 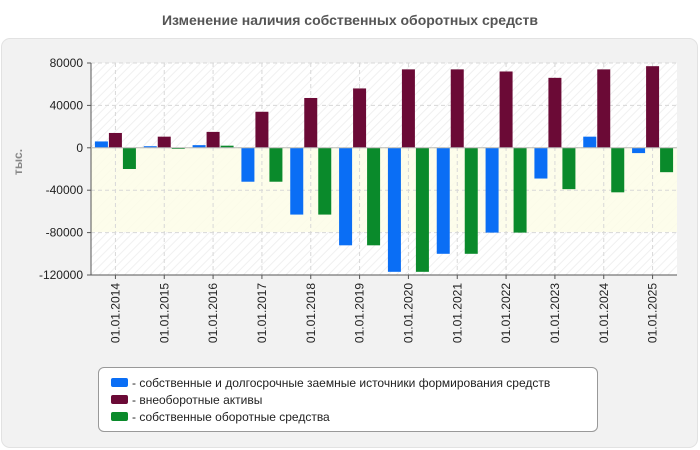 I want to click on x-tick-label: 01.01.2022, so click(x=506, y=313).